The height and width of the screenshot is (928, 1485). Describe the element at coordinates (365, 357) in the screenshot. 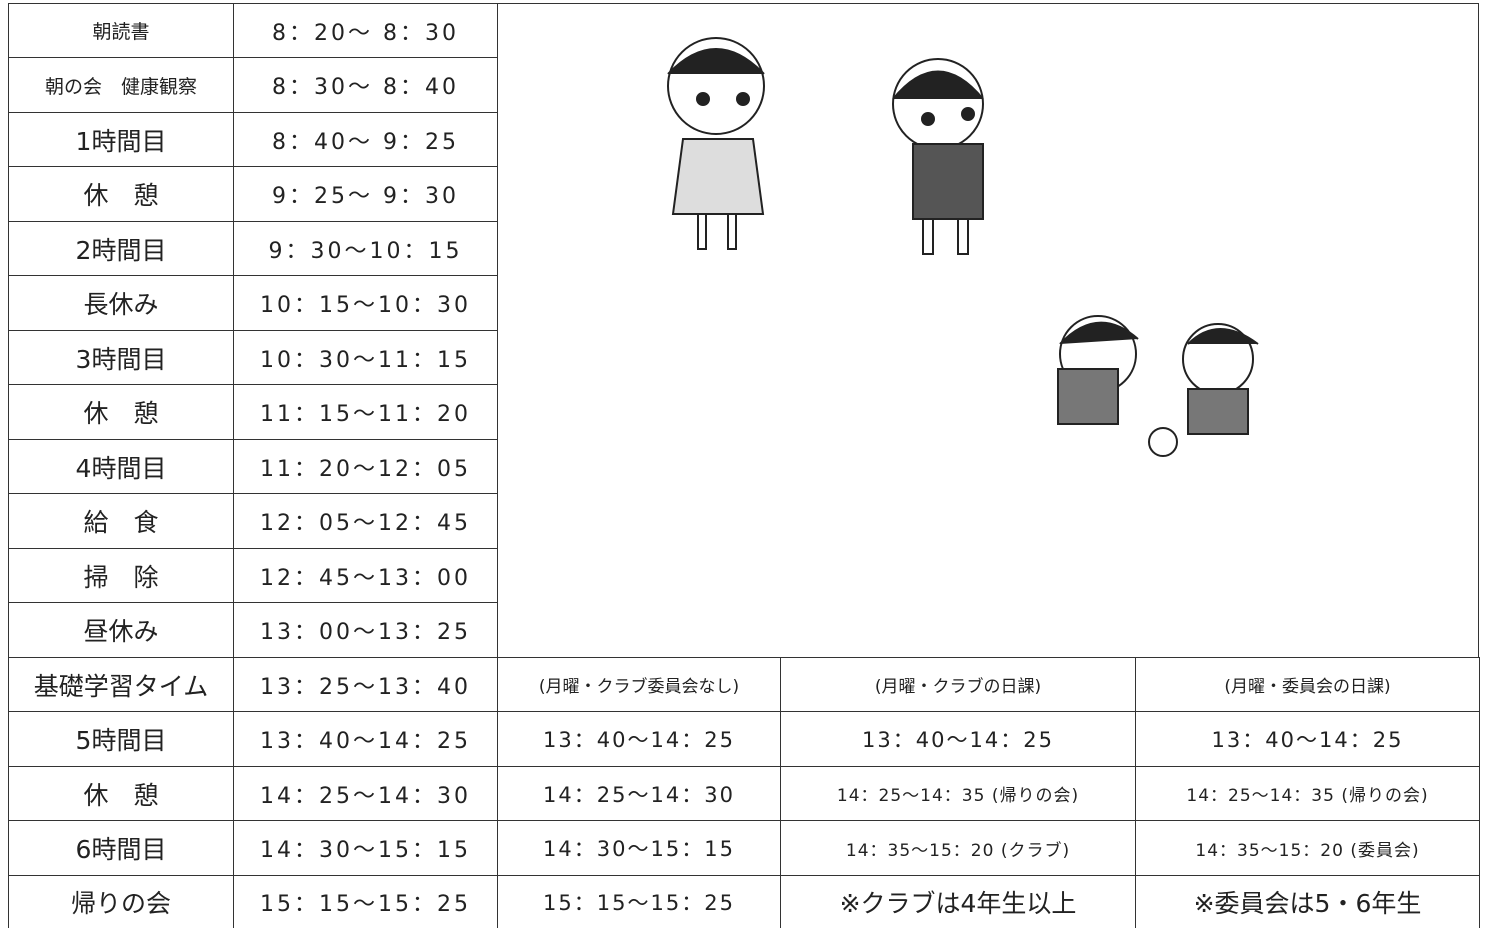

I see `period-time: 10：30～11：15` at that location.